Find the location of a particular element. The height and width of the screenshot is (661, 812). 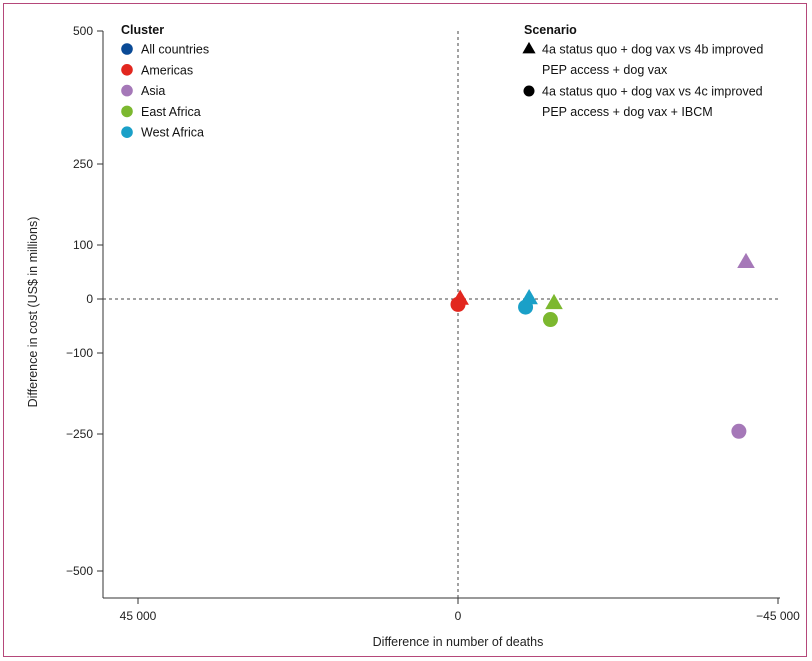

legend-label-east-africa: East Africa is located at coordinates (171, 112).